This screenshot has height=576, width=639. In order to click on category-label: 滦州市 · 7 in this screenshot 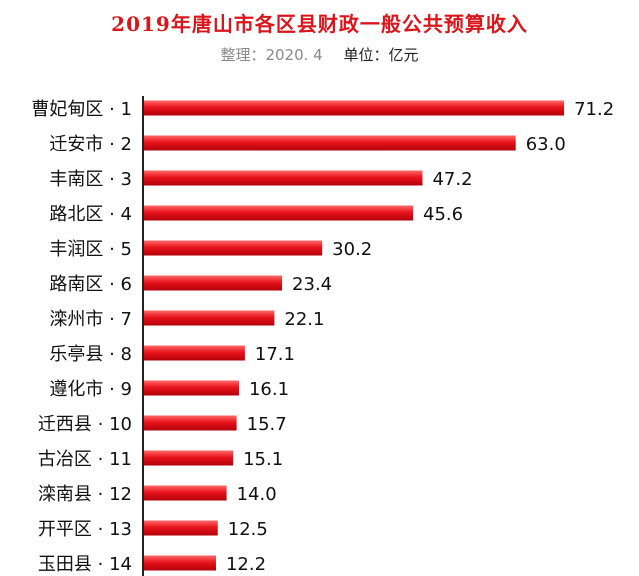, I will do `click(90, 319)`.